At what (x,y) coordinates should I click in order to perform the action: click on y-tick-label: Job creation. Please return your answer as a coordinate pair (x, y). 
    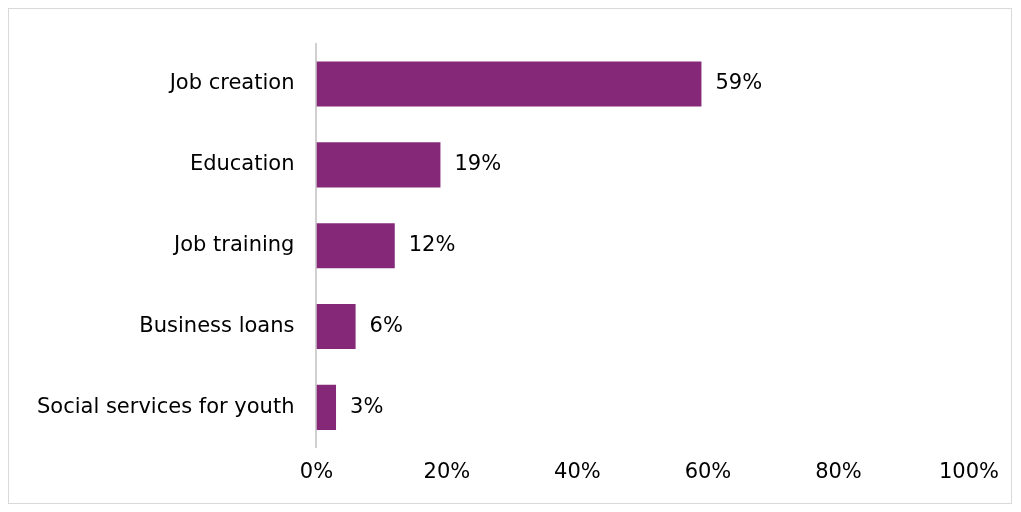
    Looking at the image, I should click on (231, 82).